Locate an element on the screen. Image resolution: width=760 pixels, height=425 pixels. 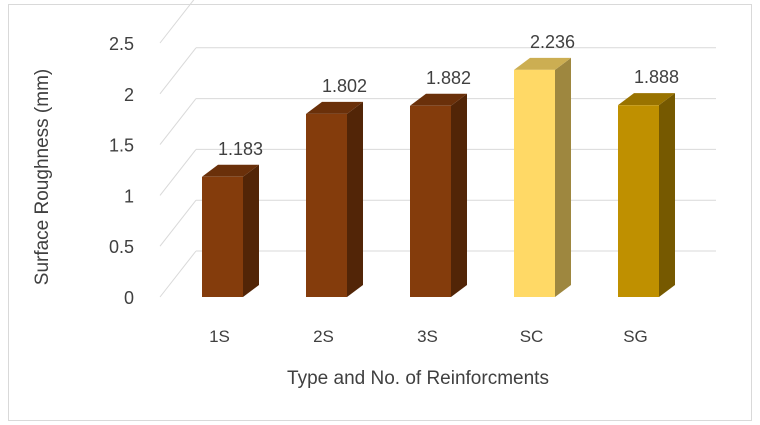
y-tick-label: 1 is located at coordinates (129, 196).